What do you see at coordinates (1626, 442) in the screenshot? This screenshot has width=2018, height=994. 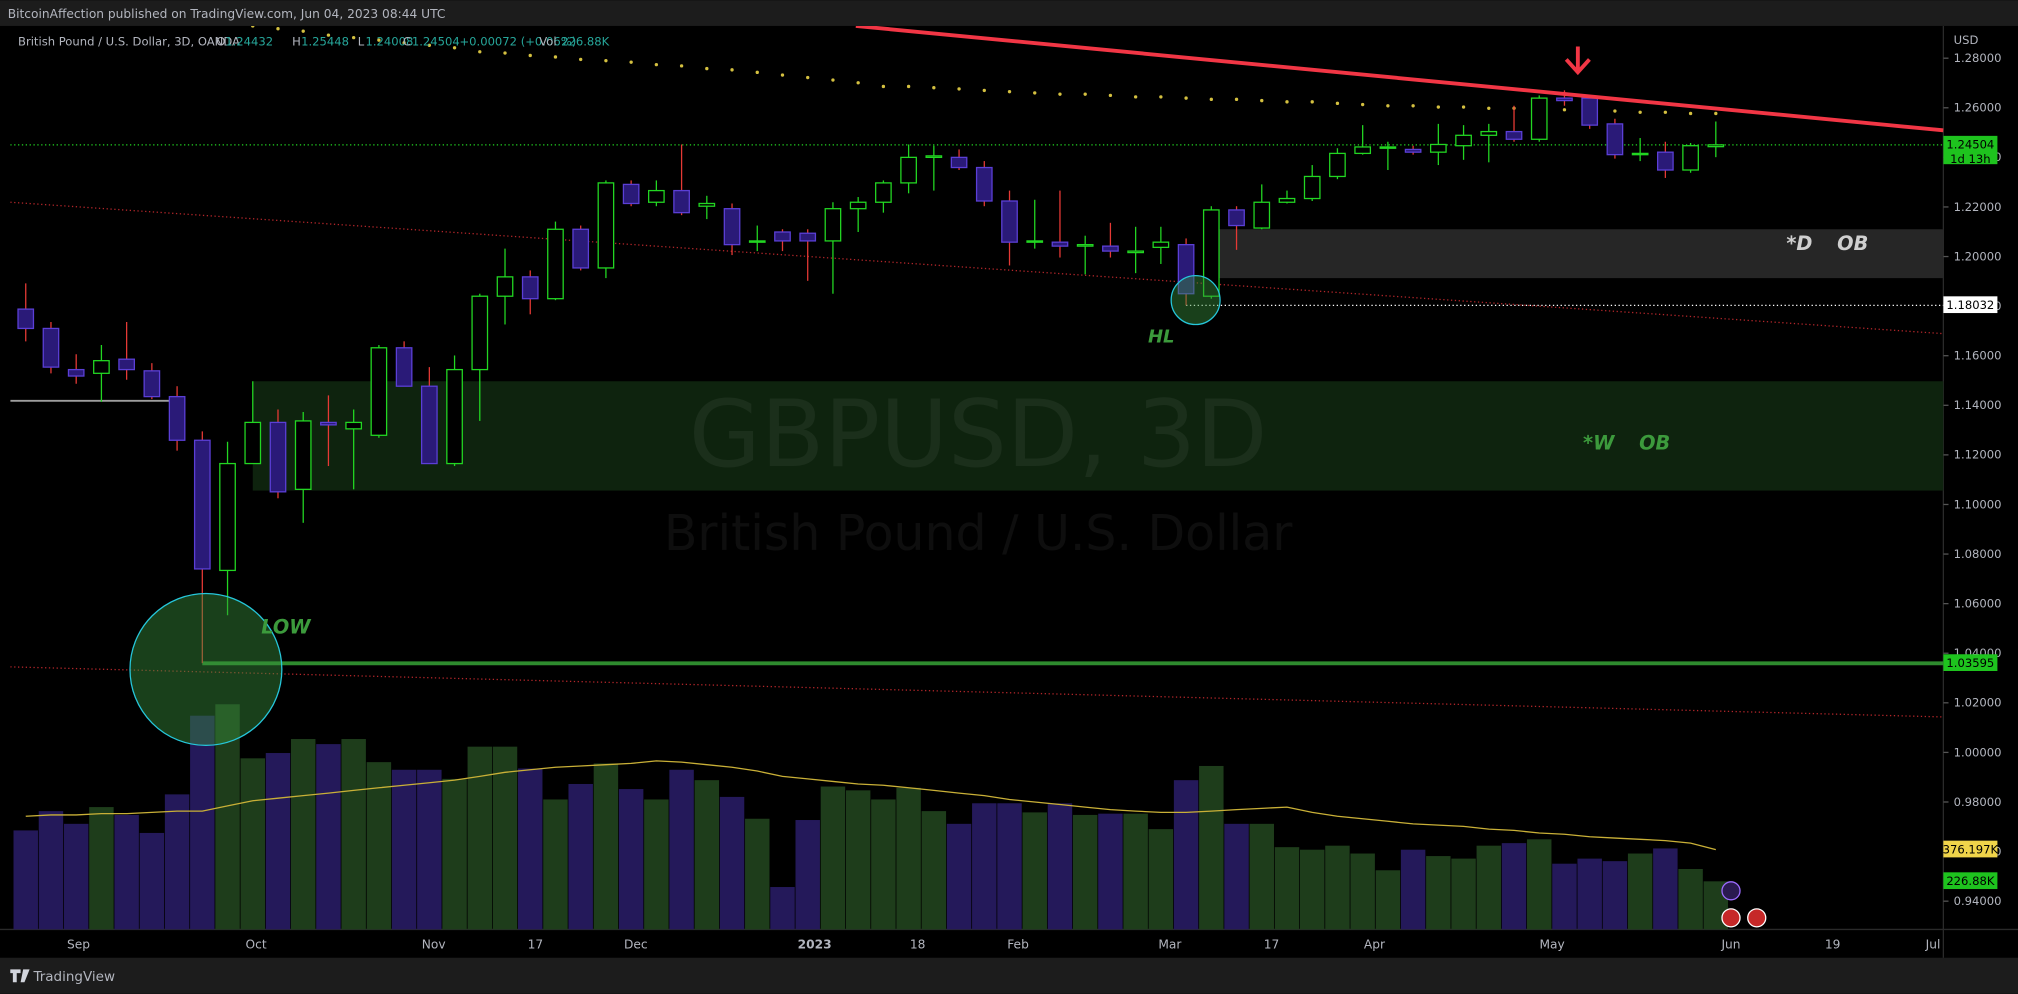 I see `zone-label: *W OB` at bounding box center [1626, 442].